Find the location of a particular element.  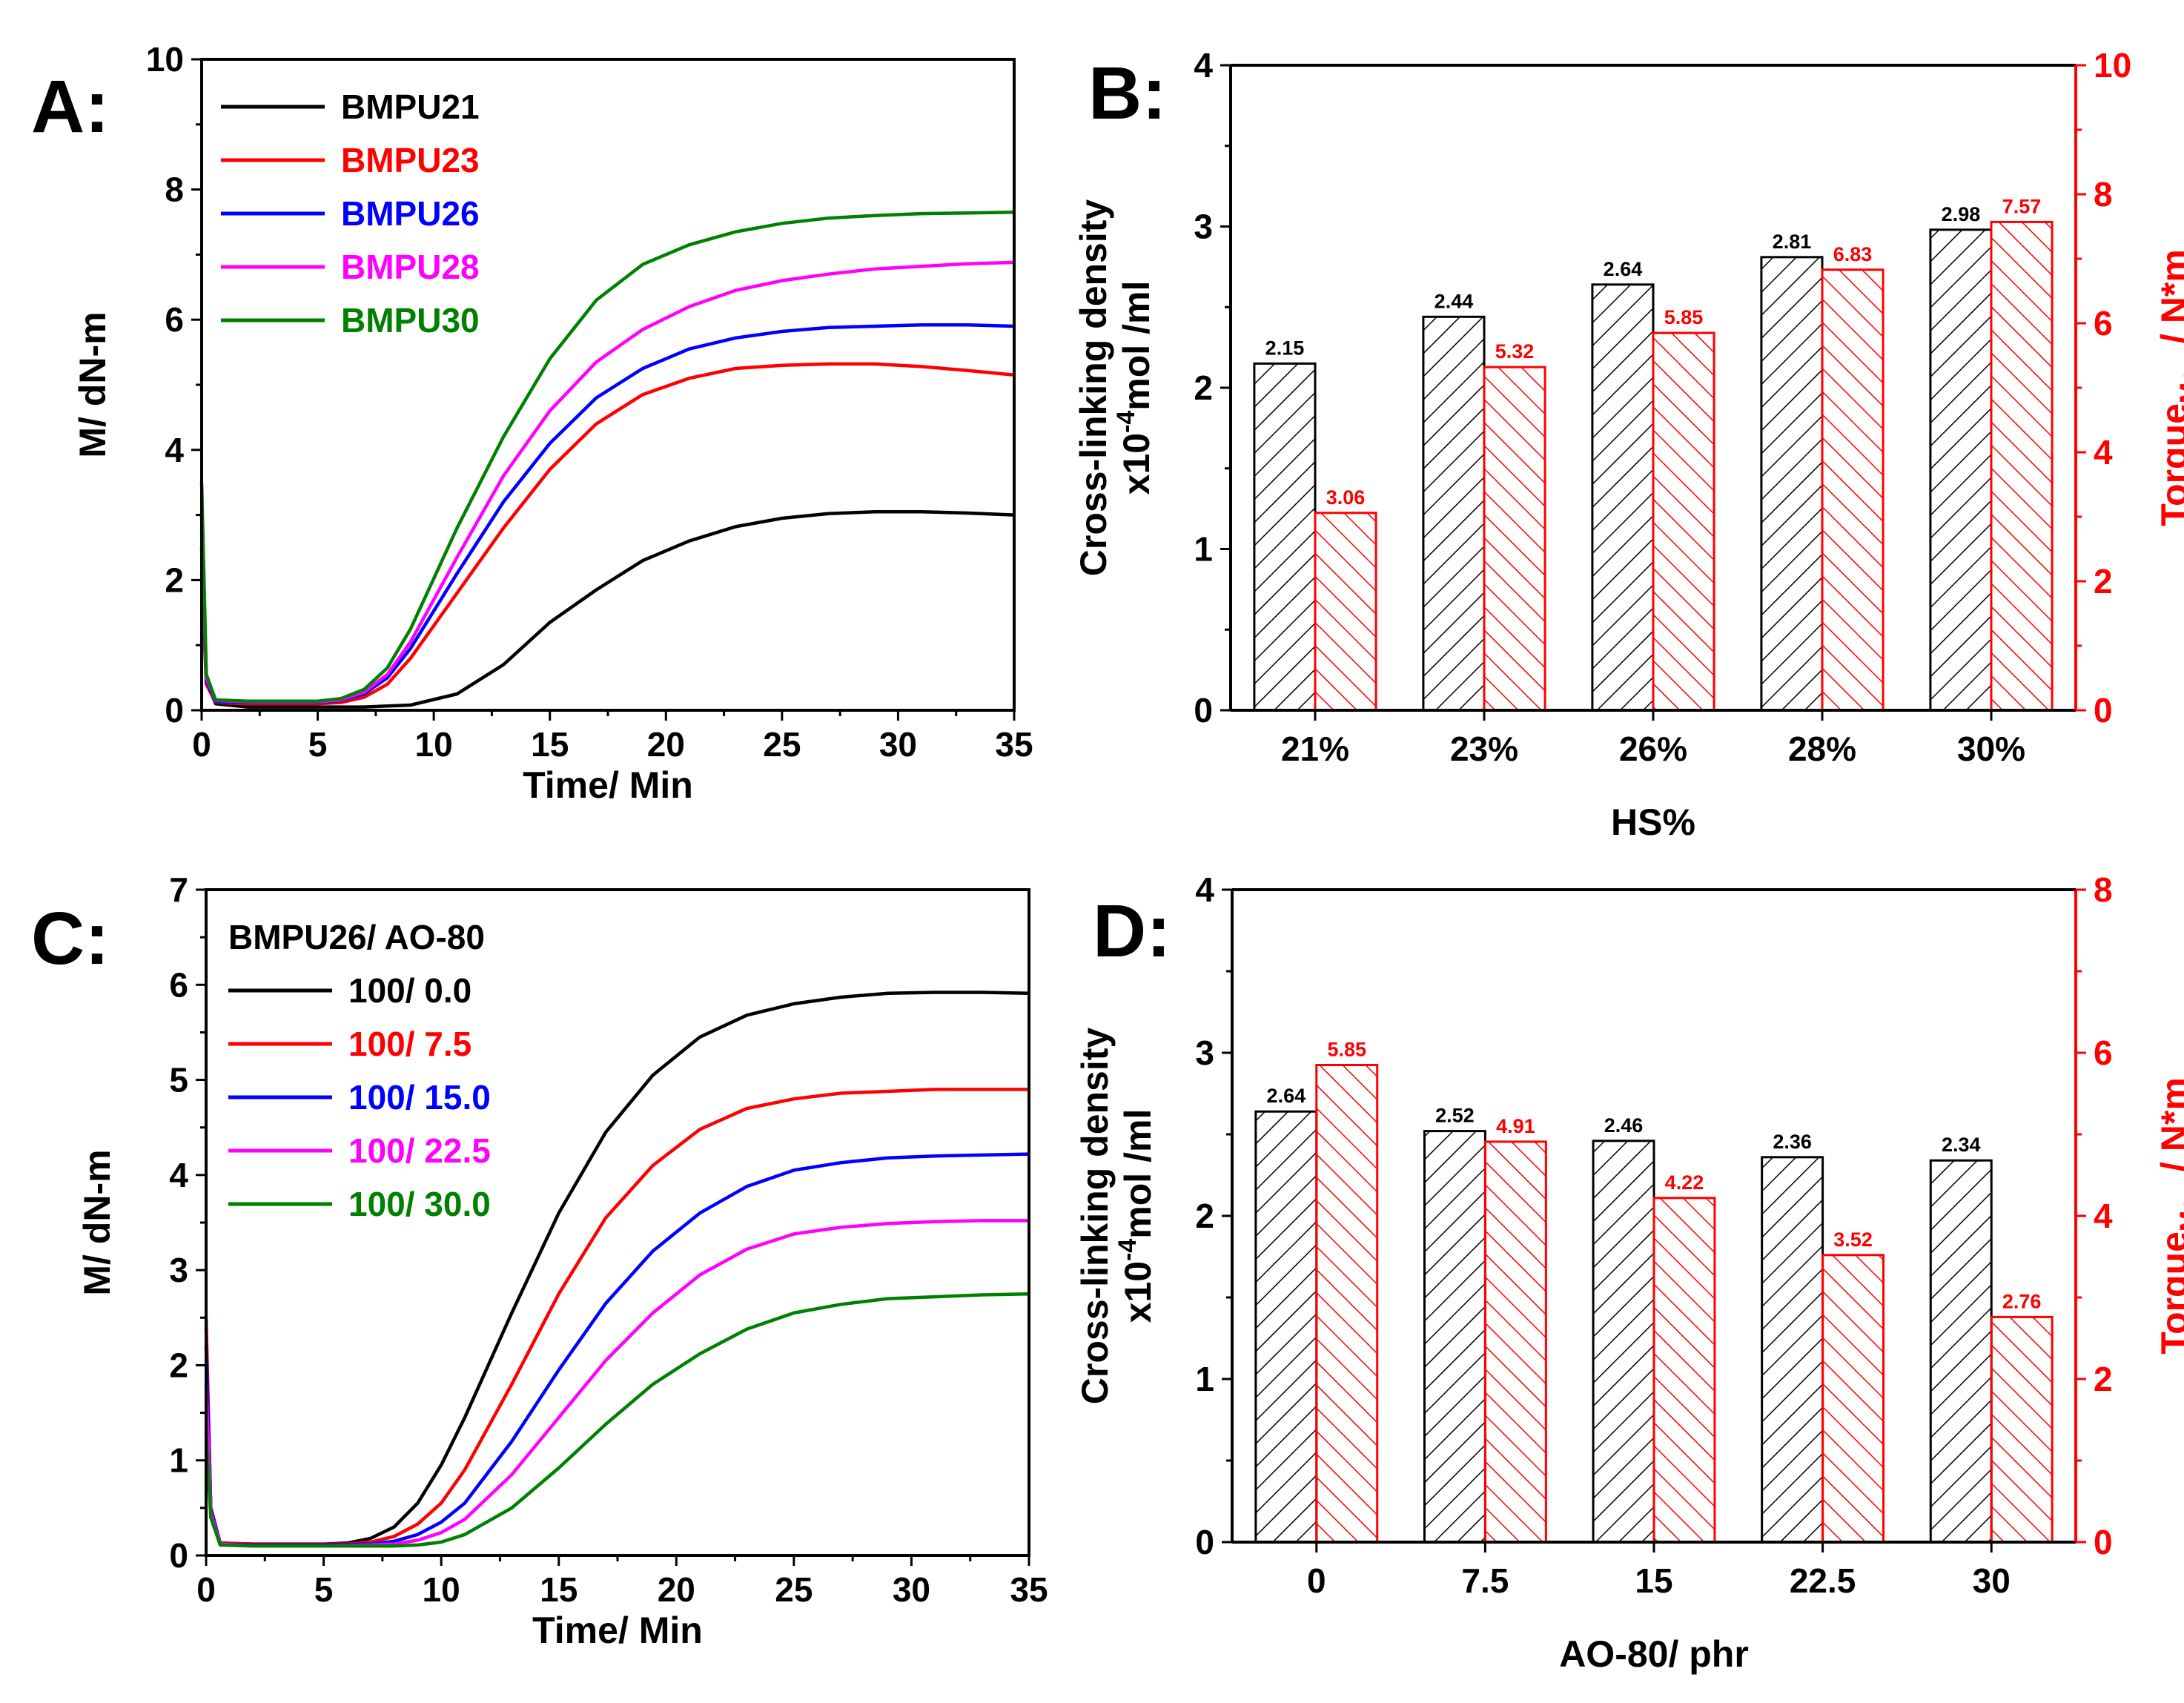

x-tick-label: 25 is located at coordinates (794, 1589).